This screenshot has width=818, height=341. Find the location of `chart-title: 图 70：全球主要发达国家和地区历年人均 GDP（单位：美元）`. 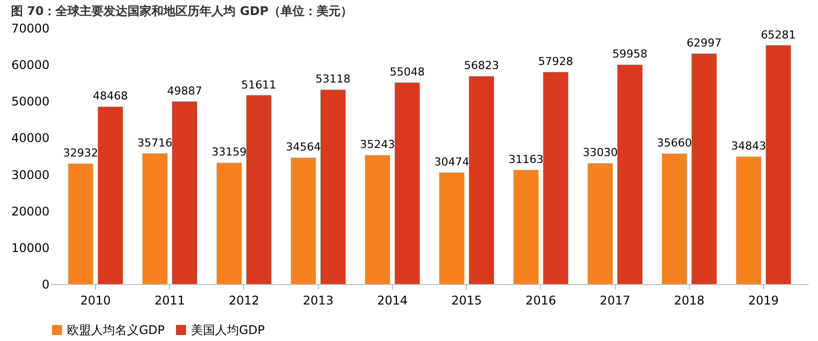

chart-title: 图 70：全球主要发达国家和地区历年人均 GDP（单位：美元） is located at coordinates (181, 11).